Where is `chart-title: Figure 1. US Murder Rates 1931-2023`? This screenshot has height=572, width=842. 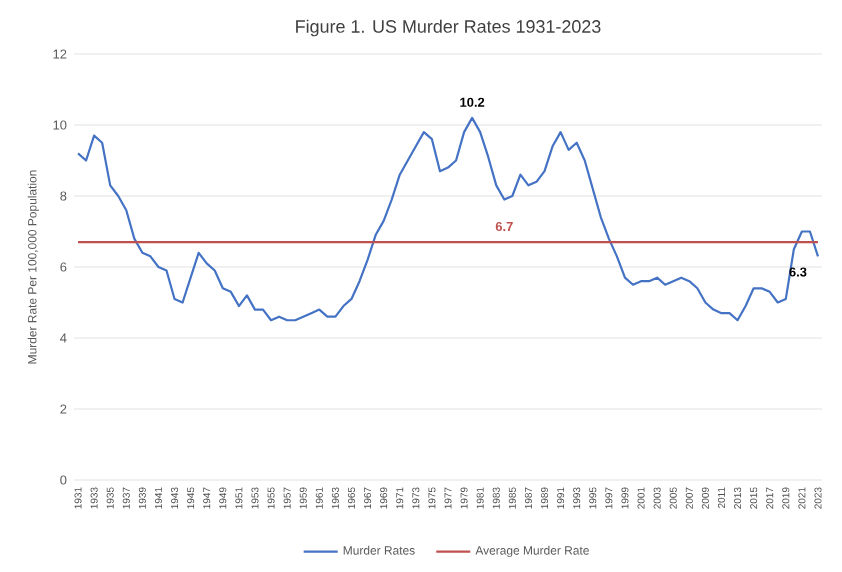 chart-title: Figure 1. US Murder Rates 1931-2023 is located at coordinates (448, 28).